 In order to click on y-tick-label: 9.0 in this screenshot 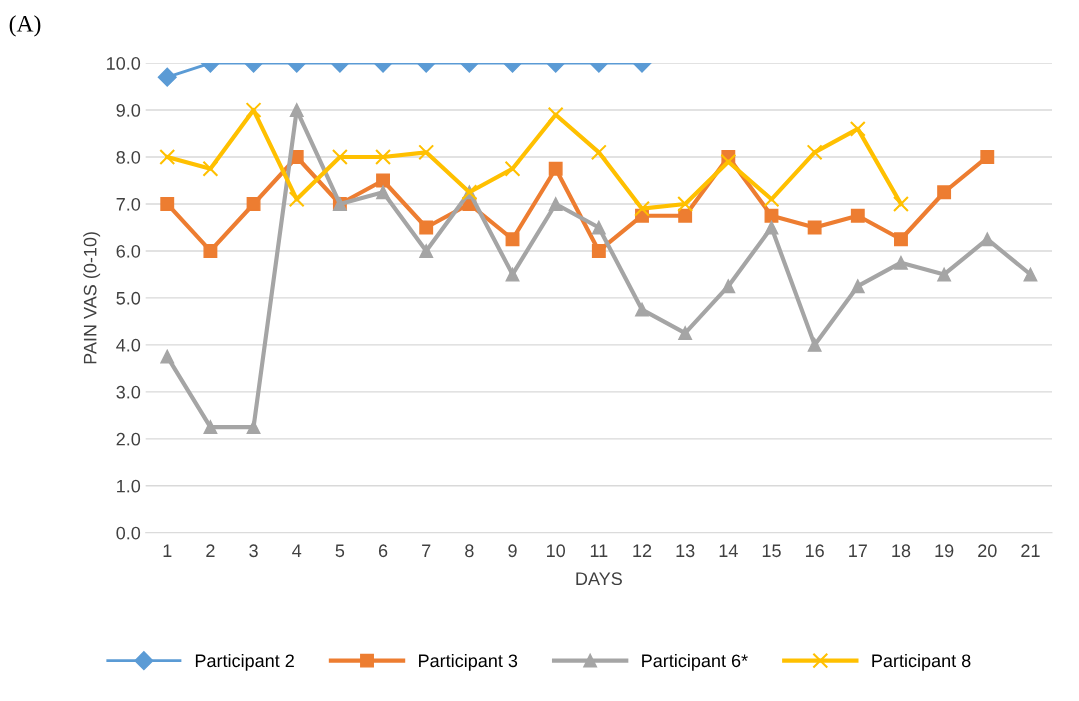, I will do `click(128, 110)`.